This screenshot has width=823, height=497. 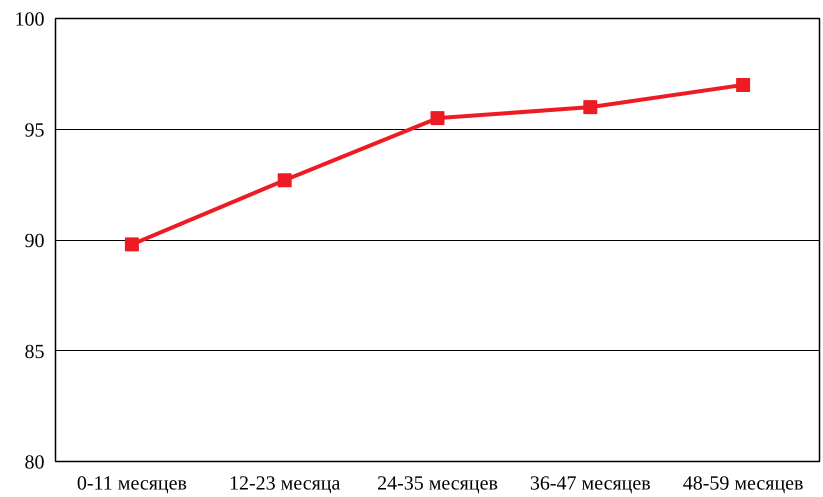 What do you see at coordinates (34, 463) in the screenshot?
I see `y-tick-label: 80` at bounding box center [34, 463].